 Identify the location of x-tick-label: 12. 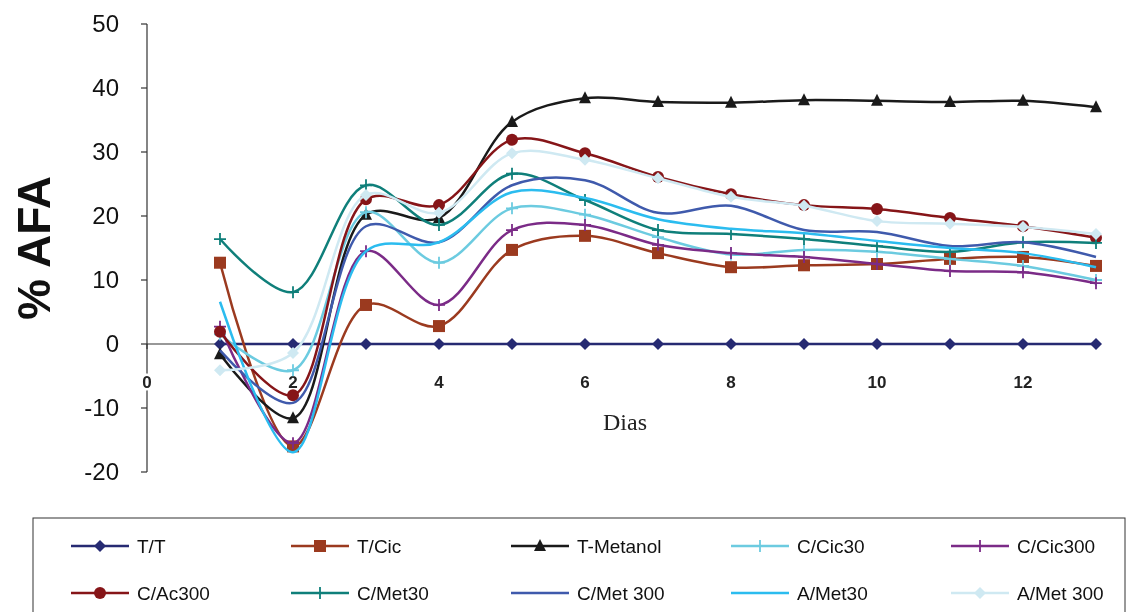
(1023, 382).